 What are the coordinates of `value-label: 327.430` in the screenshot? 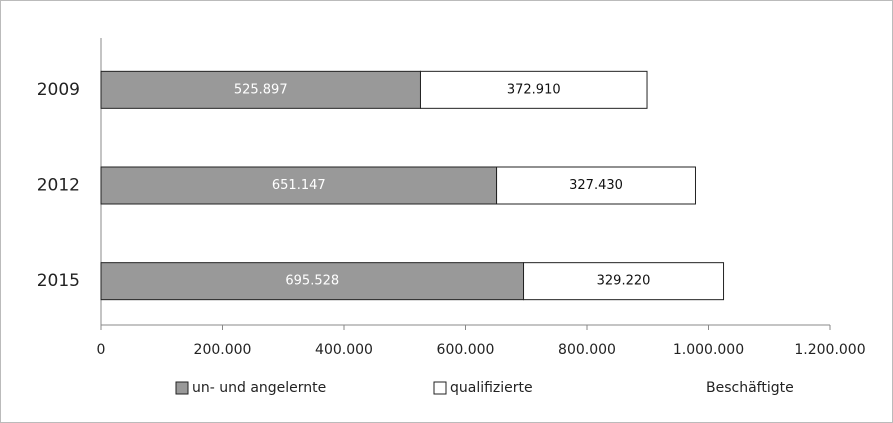 It's located at (596, 185).